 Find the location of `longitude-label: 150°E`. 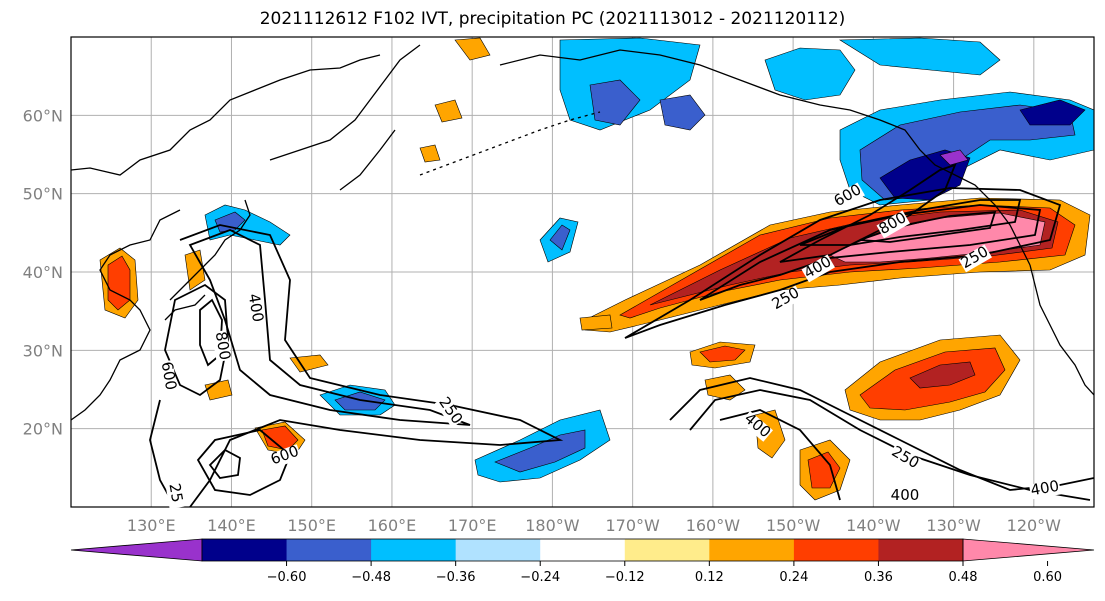

longitude-label: 150°E is located at coordinates (311, 525).